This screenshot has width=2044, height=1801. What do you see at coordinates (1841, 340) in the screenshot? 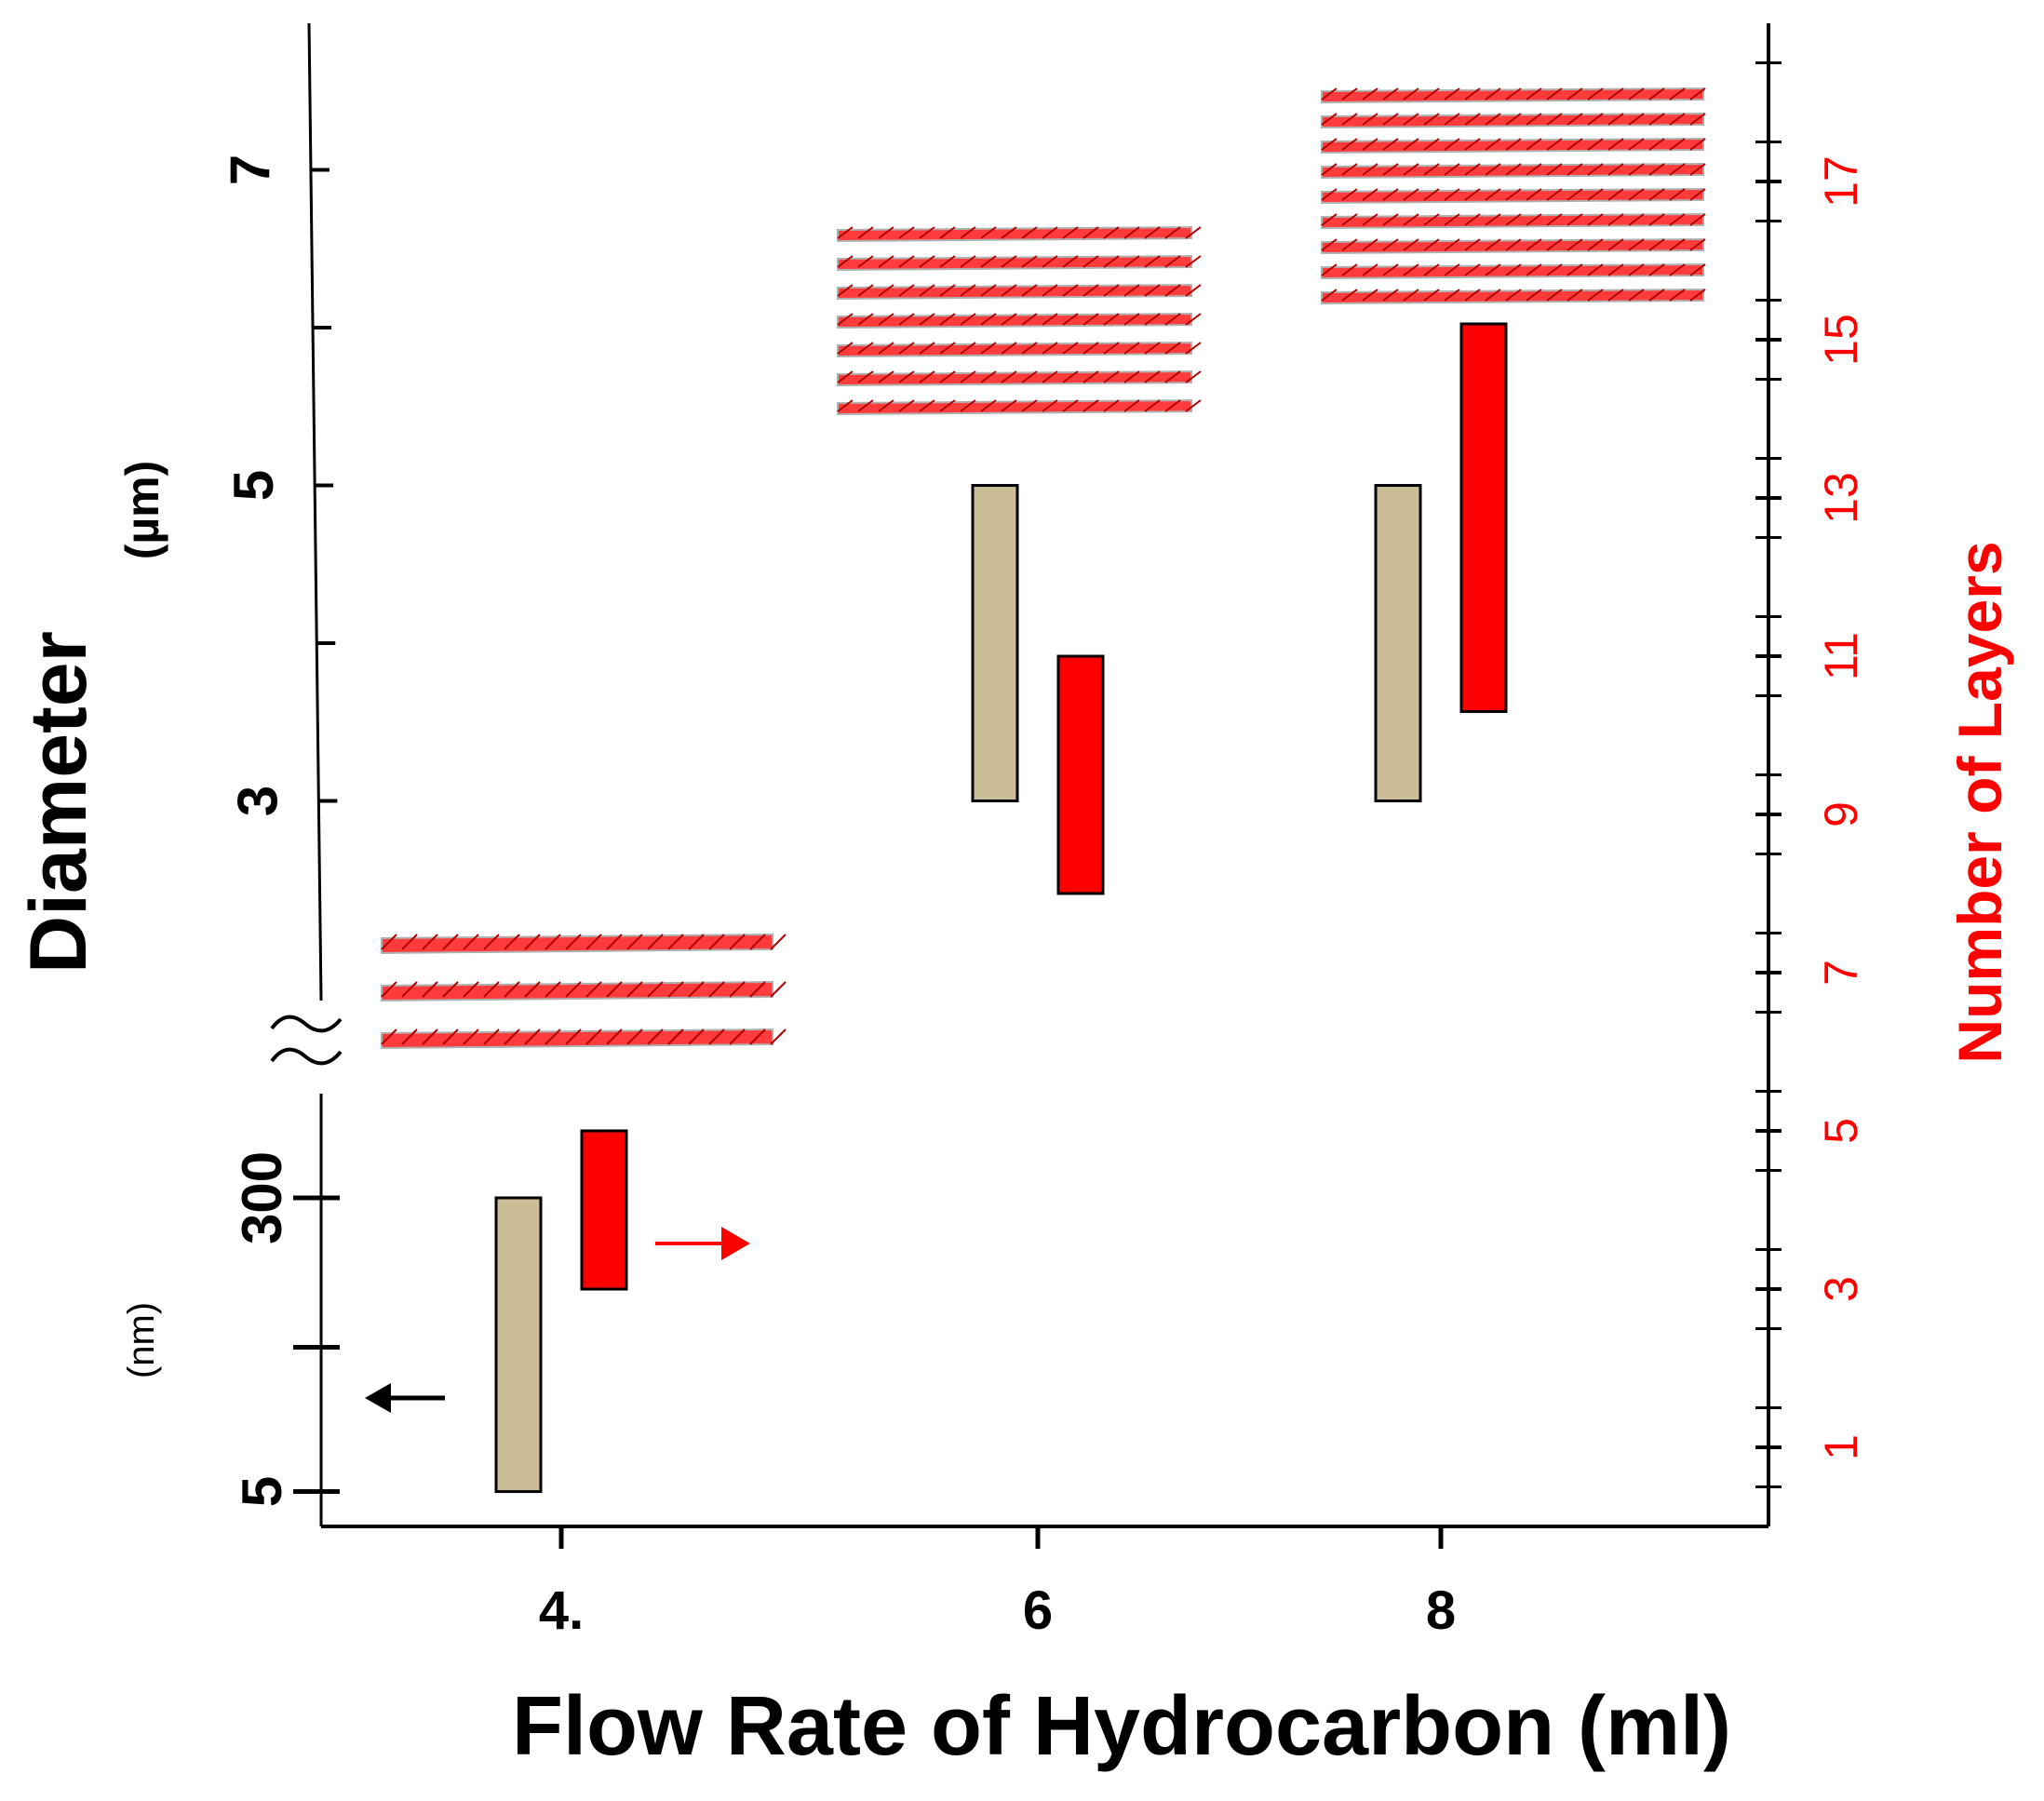
I see `right-tick-label: 15` at bounding box center [1841, 340].